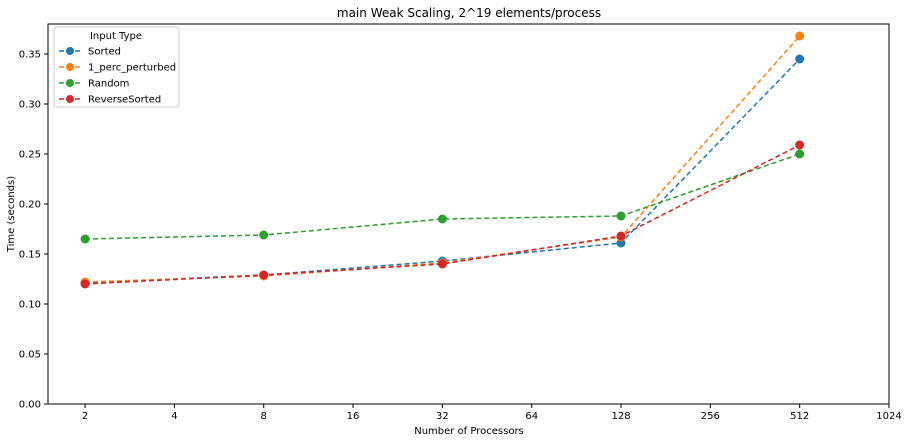 This screenshot has height=441, width=907. I want to click on legend-label: Sorted, so click(104, 52).